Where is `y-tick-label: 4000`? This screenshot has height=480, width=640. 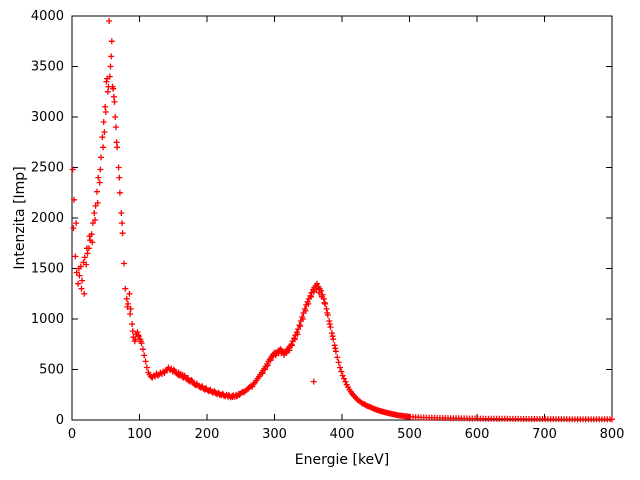
y-tick-label: 4000 is located at coordinates (47, 16).